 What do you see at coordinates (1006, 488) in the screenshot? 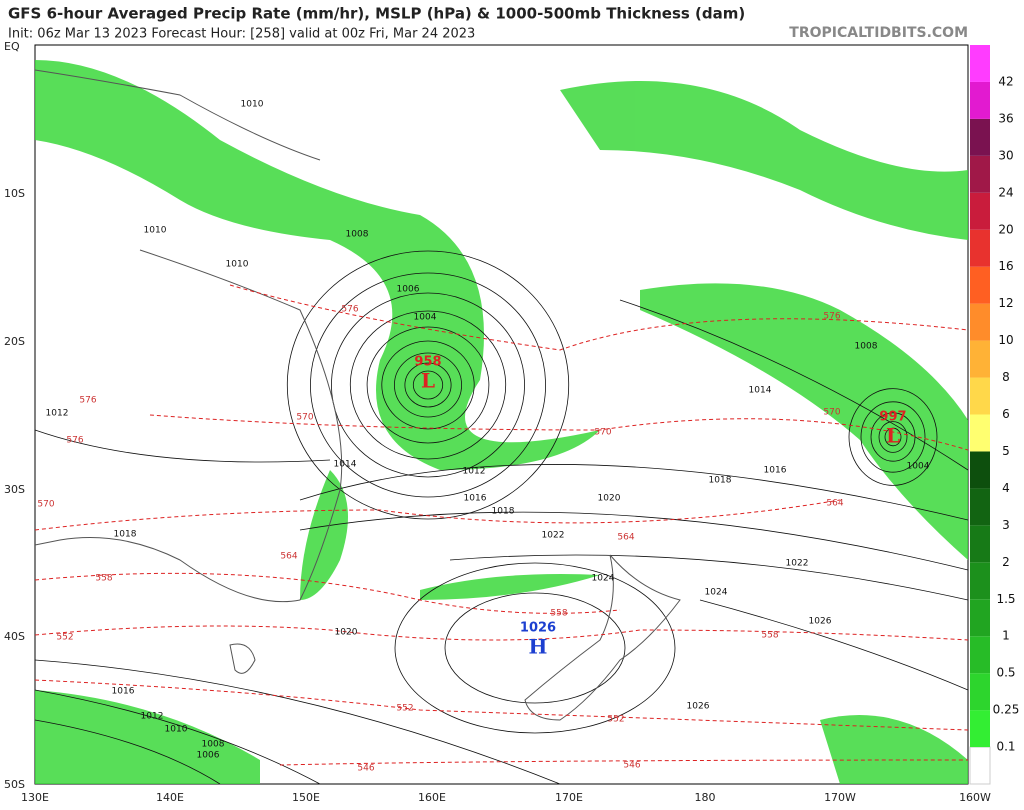
I see `colorbar-label: 4` at bounding box center [1006, 488].